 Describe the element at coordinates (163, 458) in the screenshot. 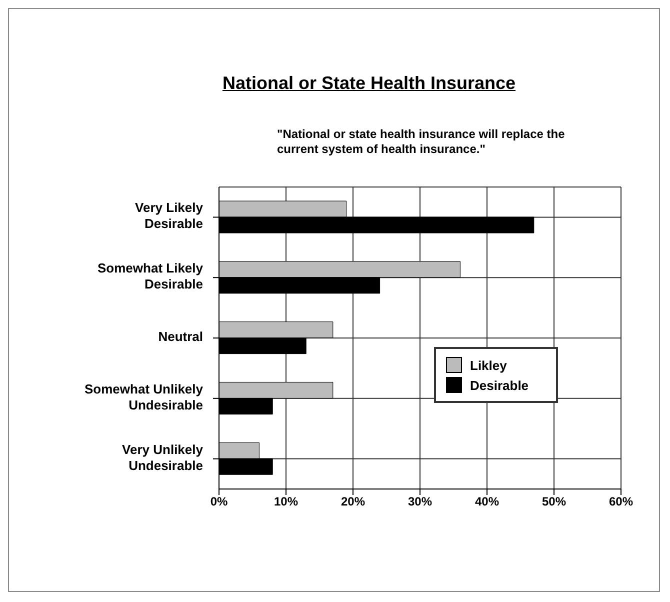

I see `y-tick-label: Very Unlikely Undesirable` at that location.